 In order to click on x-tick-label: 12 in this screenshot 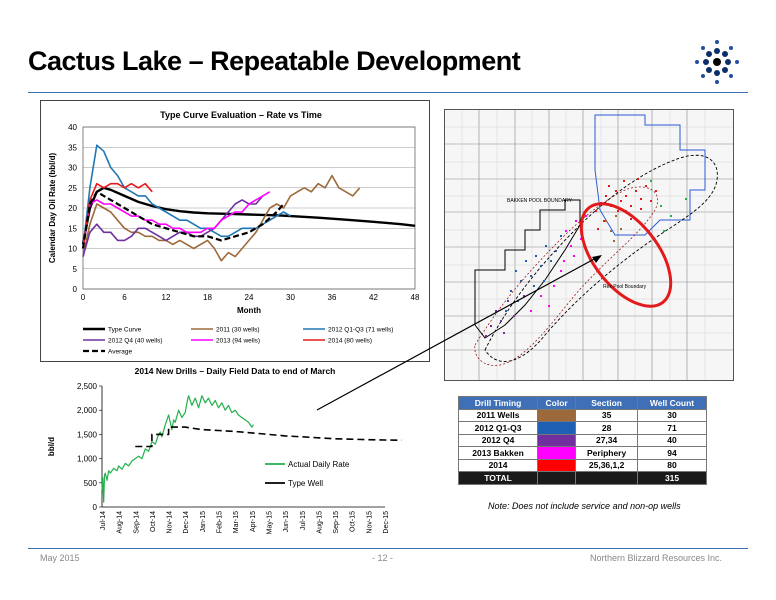, I will do `click(166, 297)`.